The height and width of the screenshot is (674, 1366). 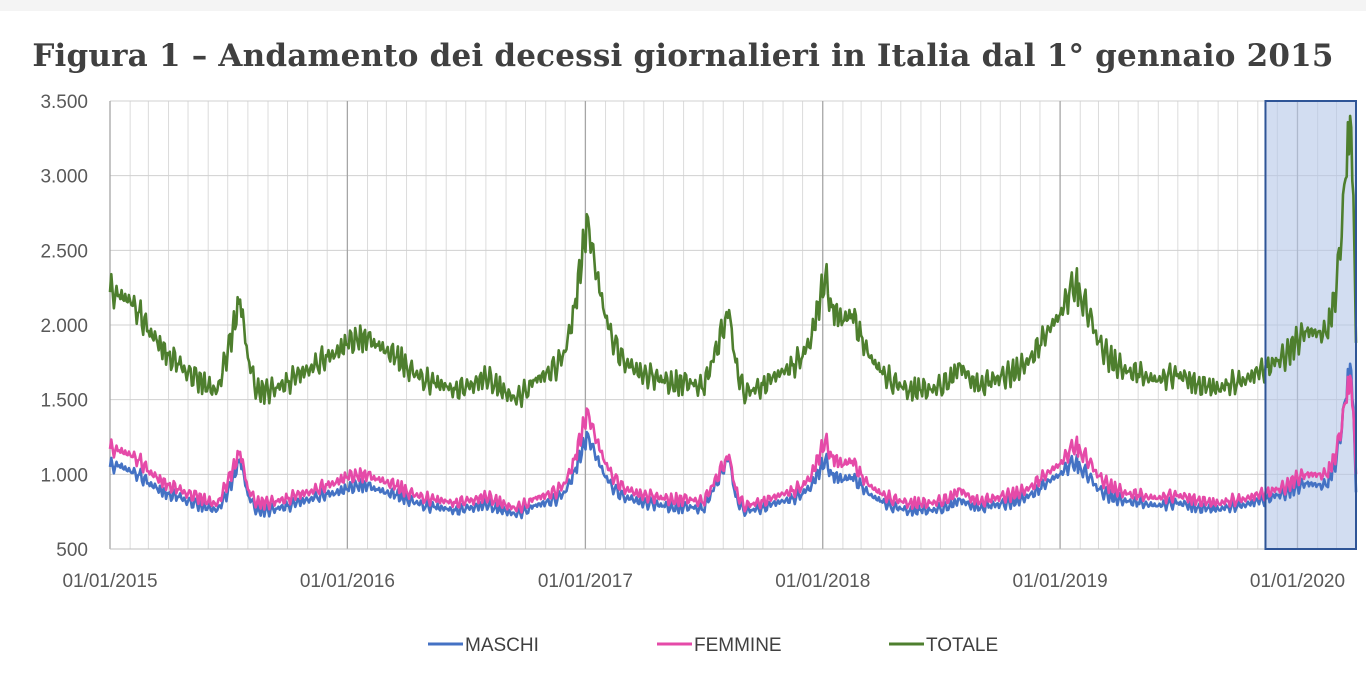 I want to click on x-tick-label: 01/01/2016, so click(x=347, y=581).